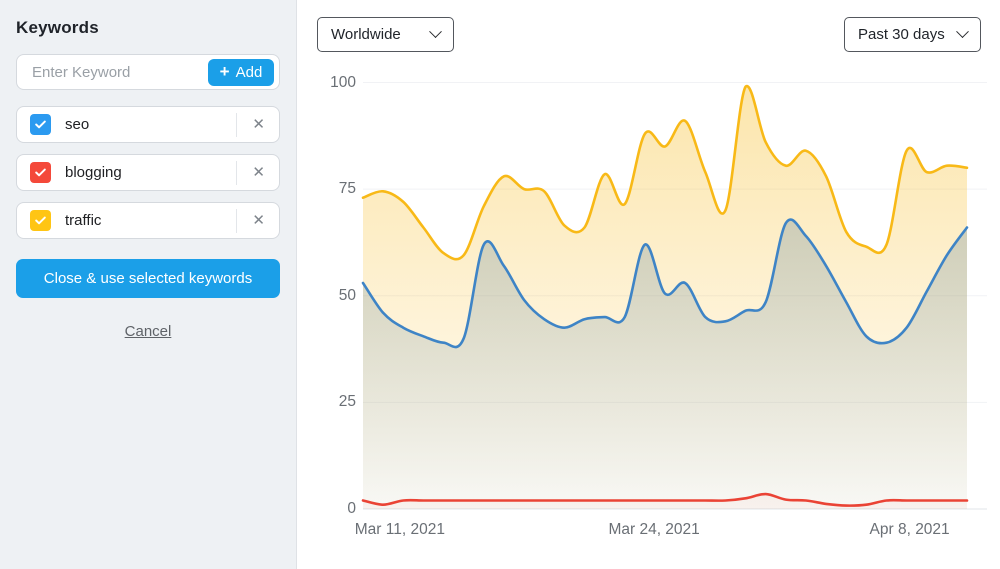 The width and height of the screenshot is (1000, 569). I want to click on date-range-select: Past 30 days, so click(912, 34).